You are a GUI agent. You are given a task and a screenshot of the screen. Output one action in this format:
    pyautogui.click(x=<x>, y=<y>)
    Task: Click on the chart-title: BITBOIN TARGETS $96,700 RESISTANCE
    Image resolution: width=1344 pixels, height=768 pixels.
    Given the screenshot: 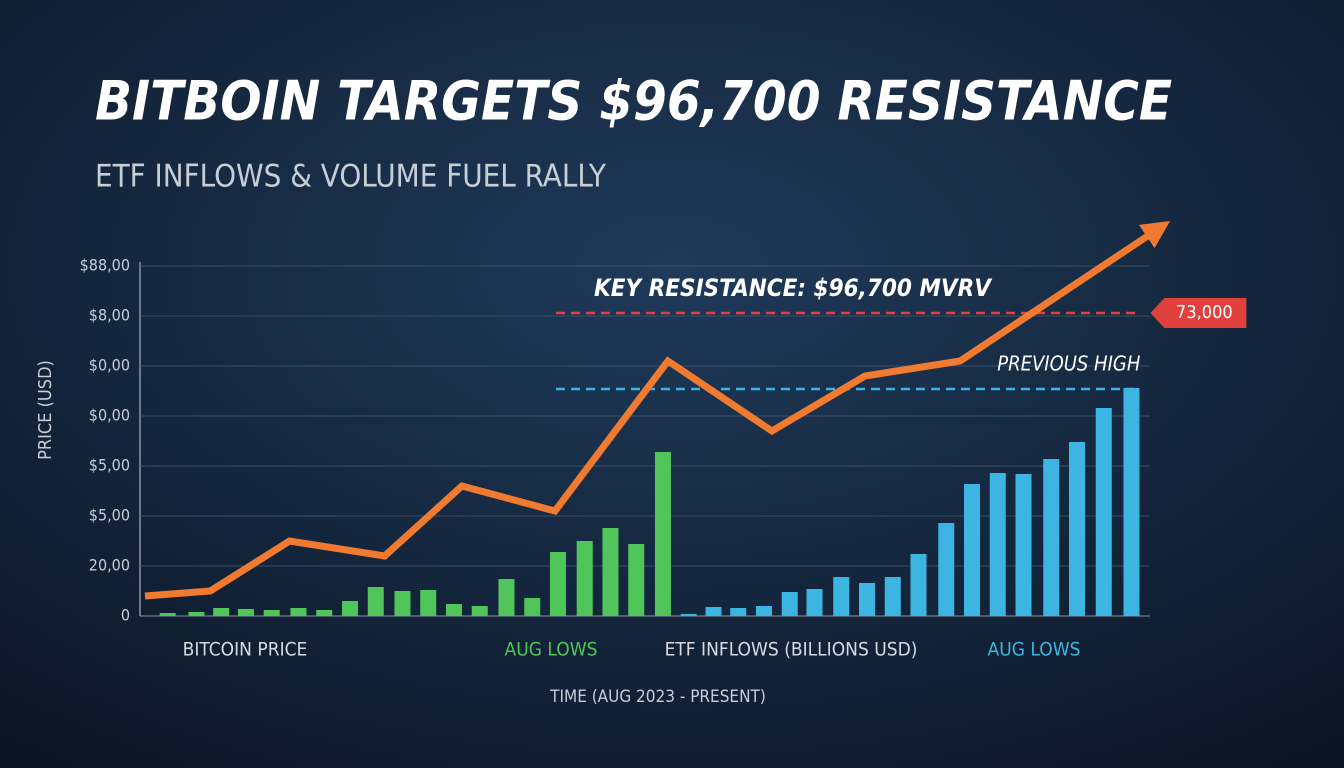 What is the action you would take?
    pyautogui.click(x=633, y=101)
    